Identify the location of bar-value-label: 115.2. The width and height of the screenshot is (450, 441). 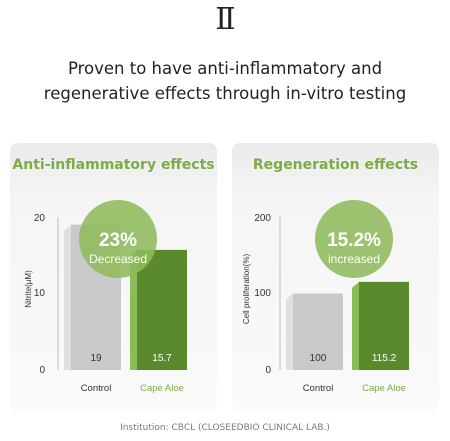
(384, 358).